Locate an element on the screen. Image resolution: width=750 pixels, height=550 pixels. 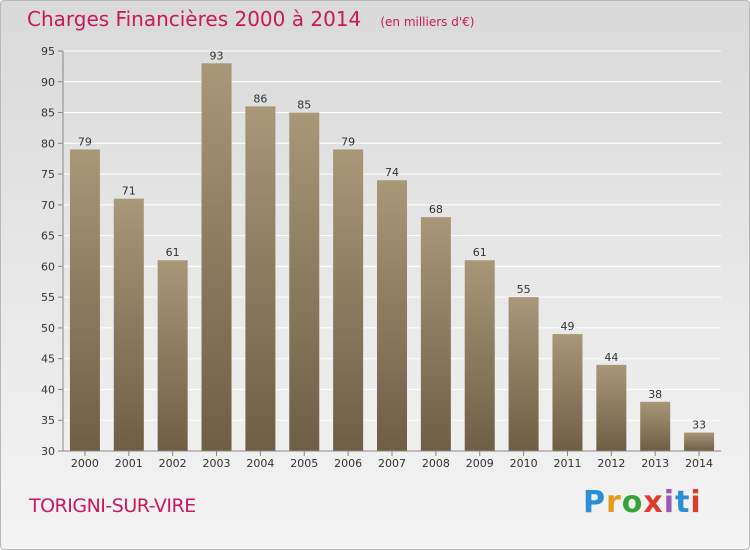
x-tick-label-2013: 2013 is located at coordinates (655, 463).